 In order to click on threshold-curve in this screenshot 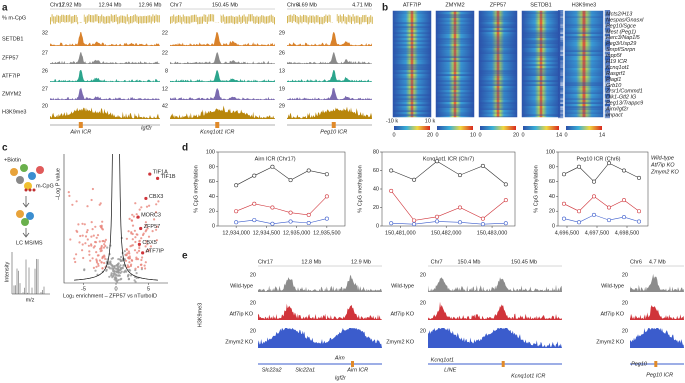, I will do `click(138, 217)`.